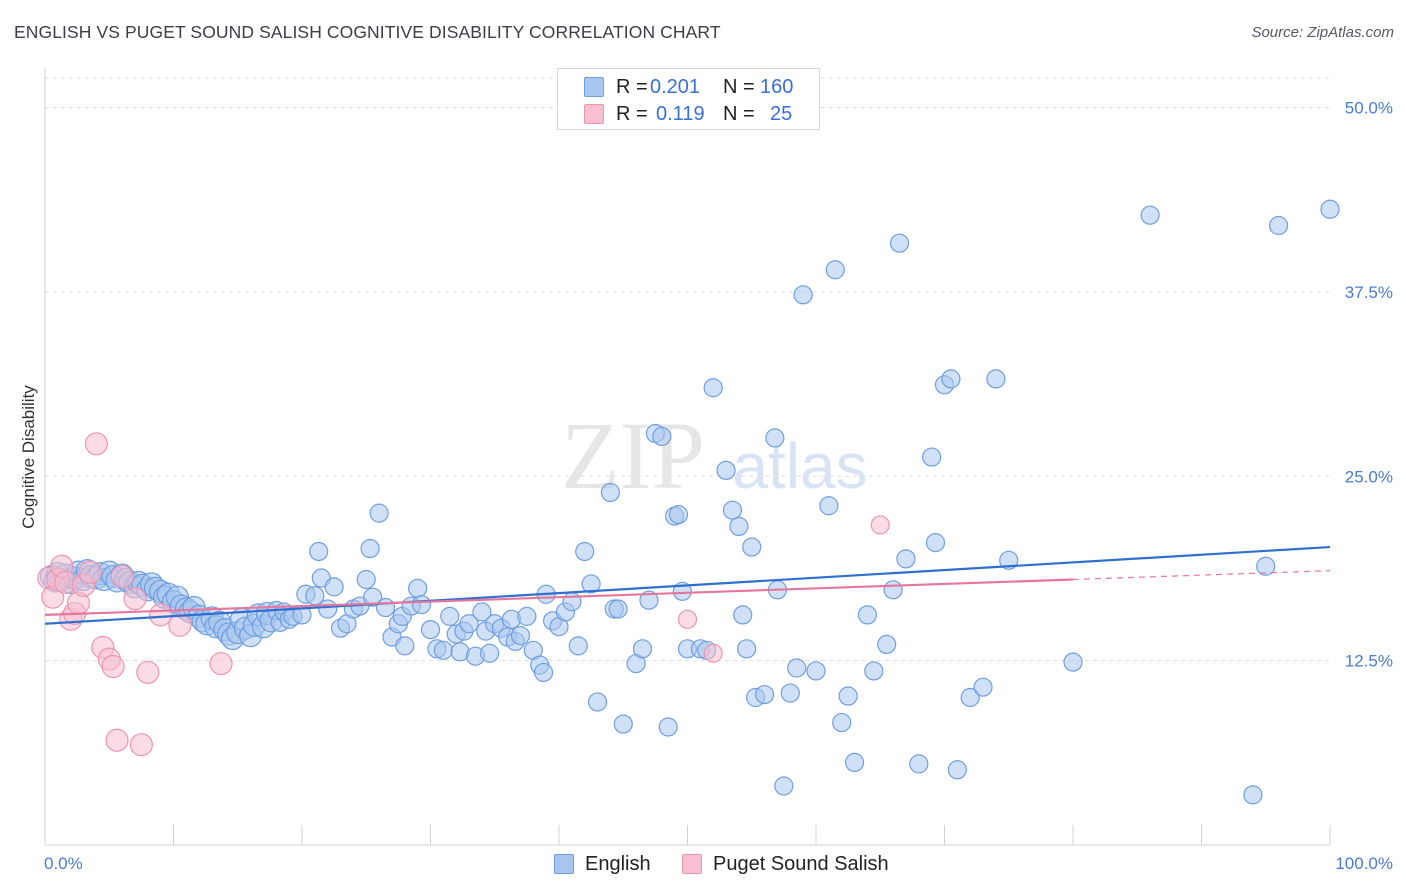 Image resolution: width=1406 pixels, height=892 pixels. What do you see at coordinates (781, 114) in the screenshot?
I see `n-value-salish: 25` at bounding box center [781, 114].